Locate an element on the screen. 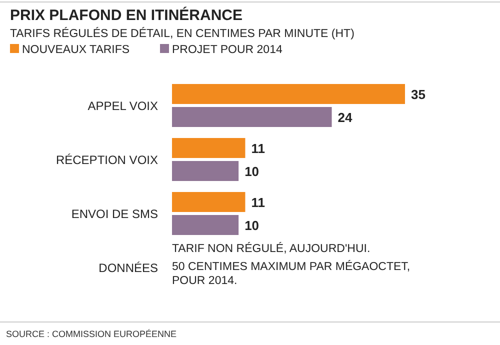 Image resolution: width=500 pixels, height=345 pixels. y-tick-label: APPEL VOIX is located at coordinates (123, 106).